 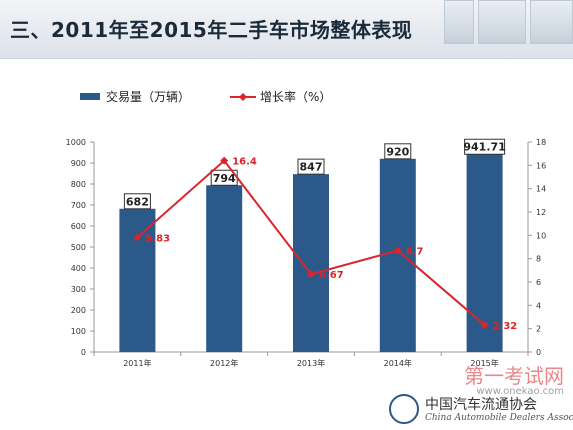 What do you see at coordinates (415, 252) in the screenshot?
I see `growth-value-label: 8.7` at bounding box center [415, 252].